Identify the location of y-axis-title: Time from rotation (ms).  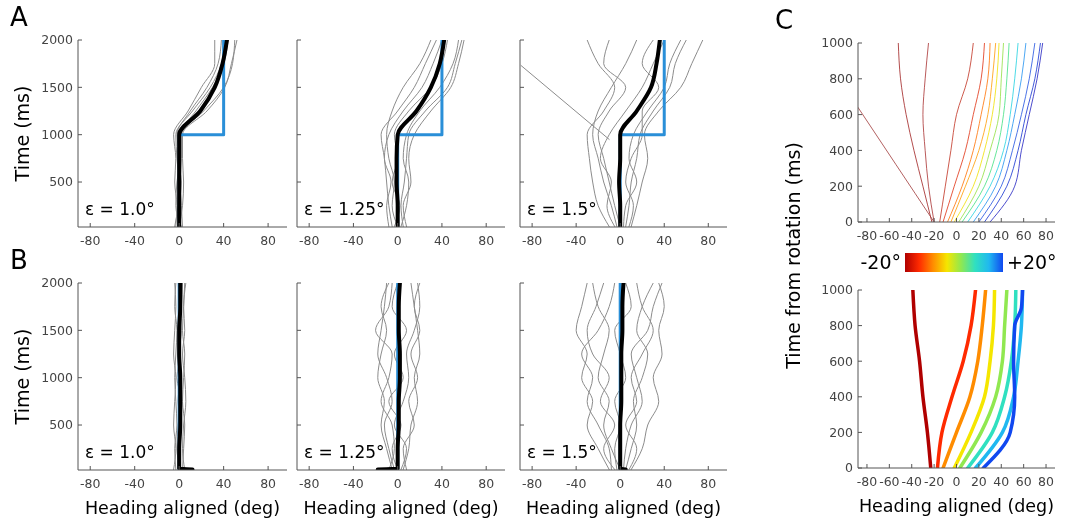
(792, 256).